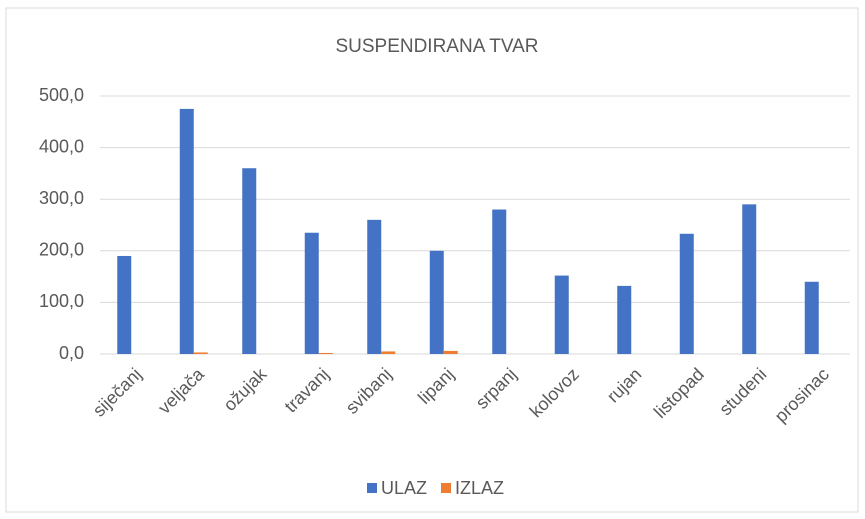 The height and width of the screenshot is (519, 865). I want to click on y-tick-label: 300,0, so click(61, 198).